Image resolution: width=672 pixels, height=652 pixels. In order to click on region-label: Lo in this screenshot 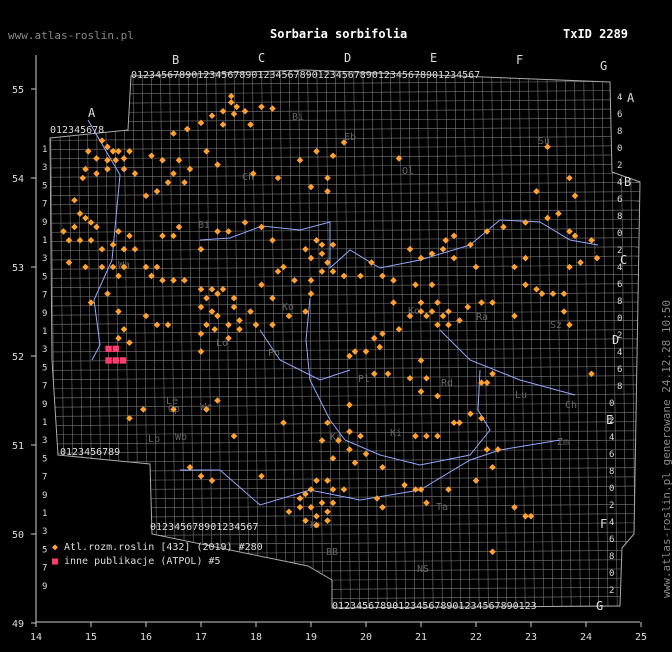, I will do `click(222, 343)`.